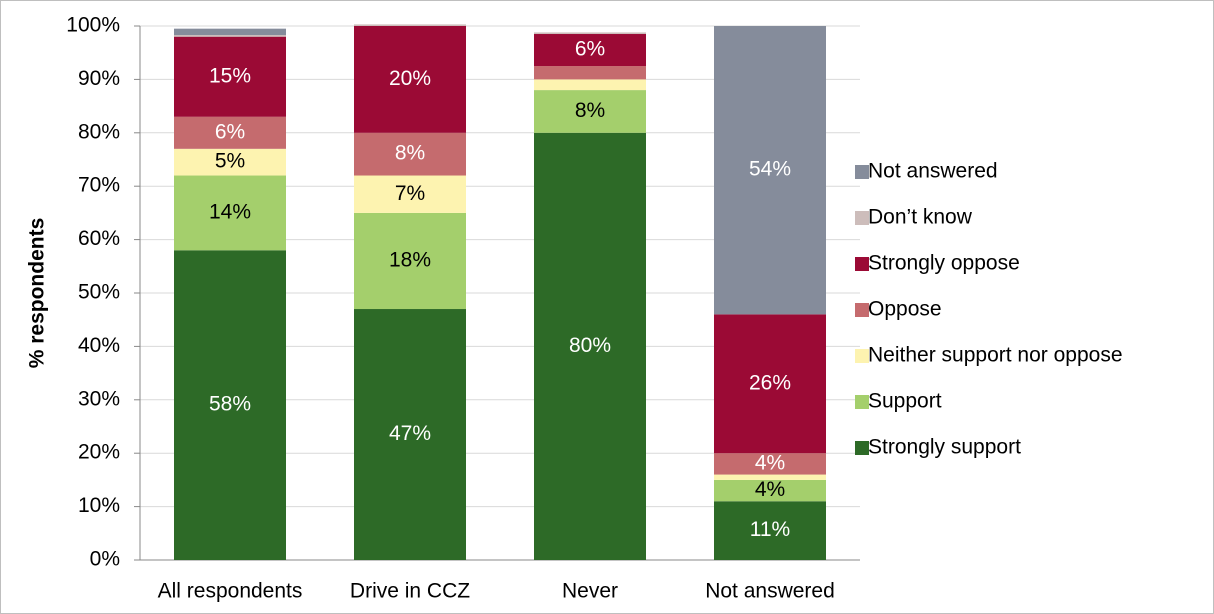 This screenshot has width=1214, height=614. I want to click on data-label: 47%, so click(410, 433).